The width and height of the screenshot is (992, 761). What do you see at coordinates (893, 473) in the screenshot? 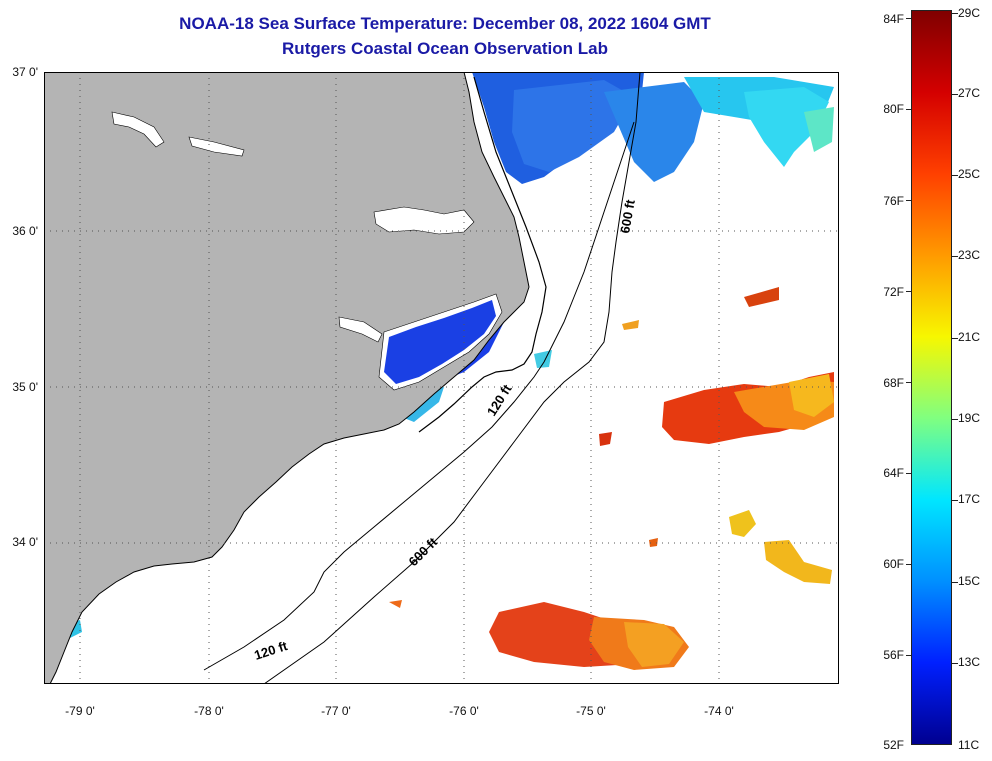
I see `colorbar-f-64: 64F` at bounding box center [893, 473].